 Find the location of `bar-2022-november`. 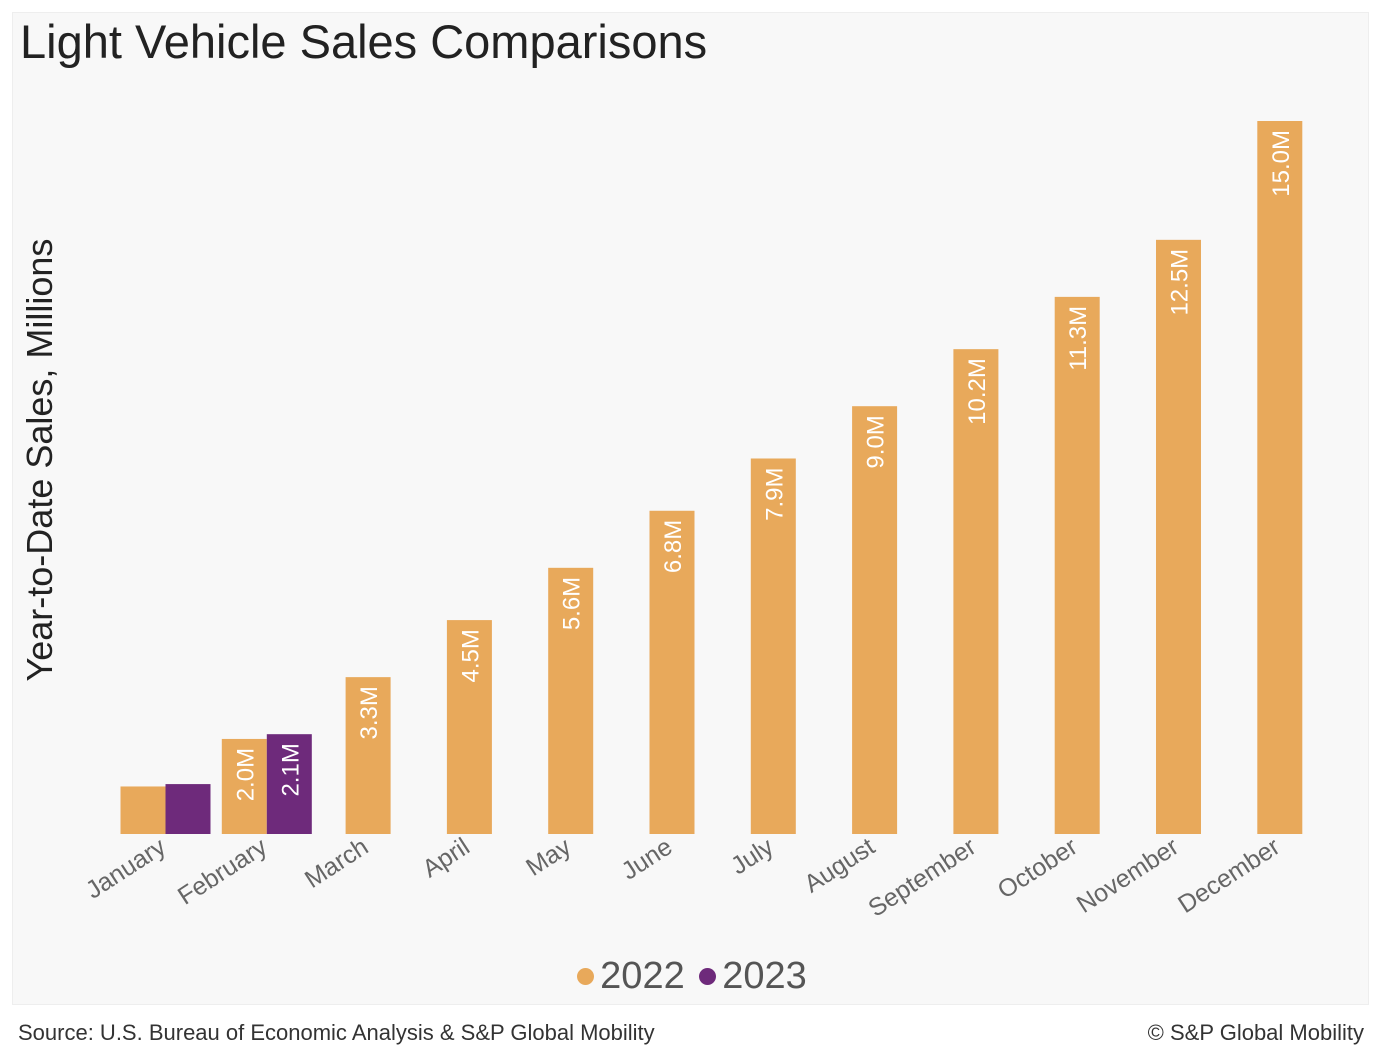

bar-2022-november is located at coordinates (1178, 537).